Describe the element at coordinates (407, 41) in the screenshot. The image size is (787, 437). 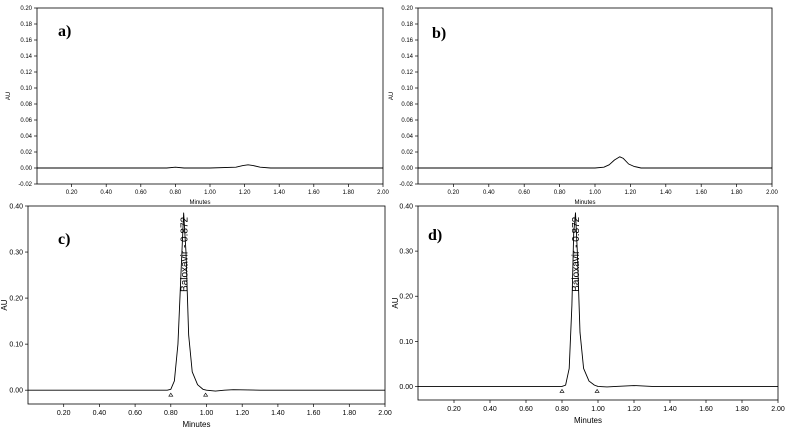
I see `y-tick-label: 0.16` at that location.